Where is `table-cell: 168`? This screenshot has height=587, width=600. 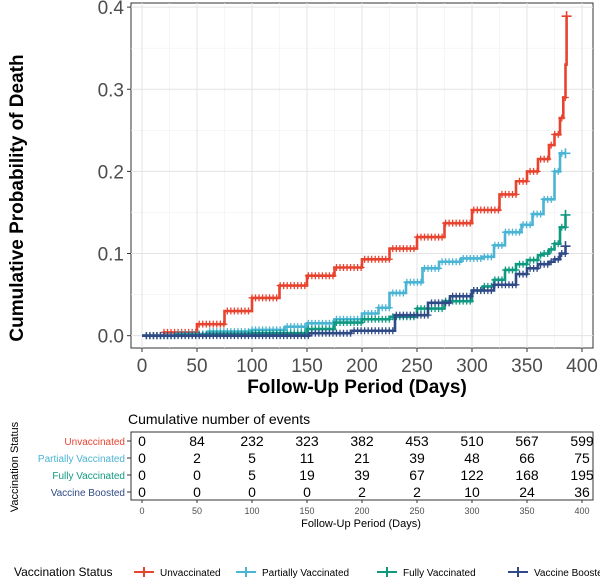 table-cell: 168 is located at coordinates (527, 475).